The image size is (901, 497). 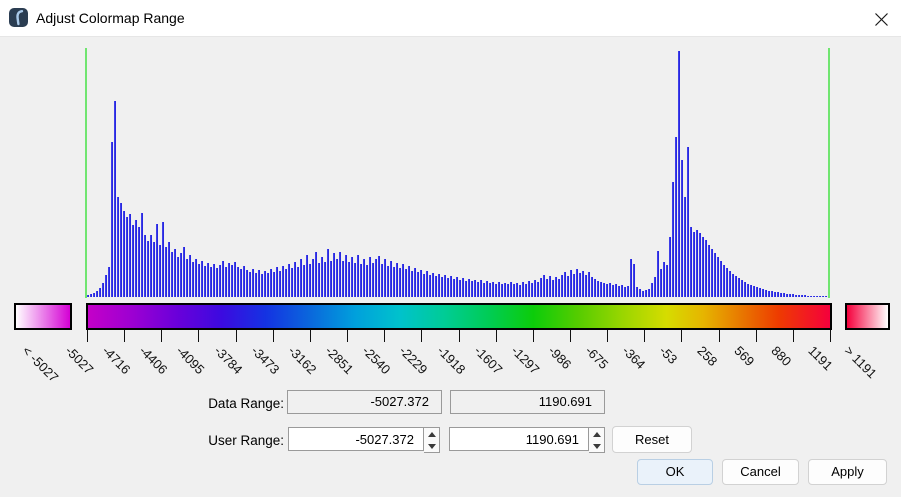 I want to click on axis-tick-label: -53, so click(x=668, y=355).